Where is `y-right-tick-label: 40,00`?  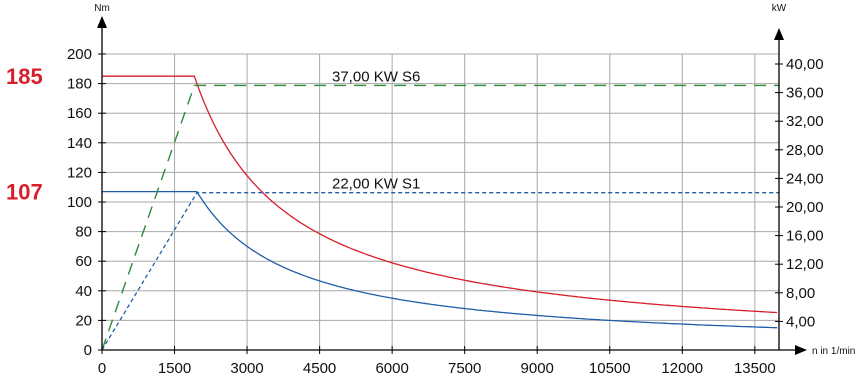 y-right-tick-label: 40,00 is located at coordinates (805, 64).